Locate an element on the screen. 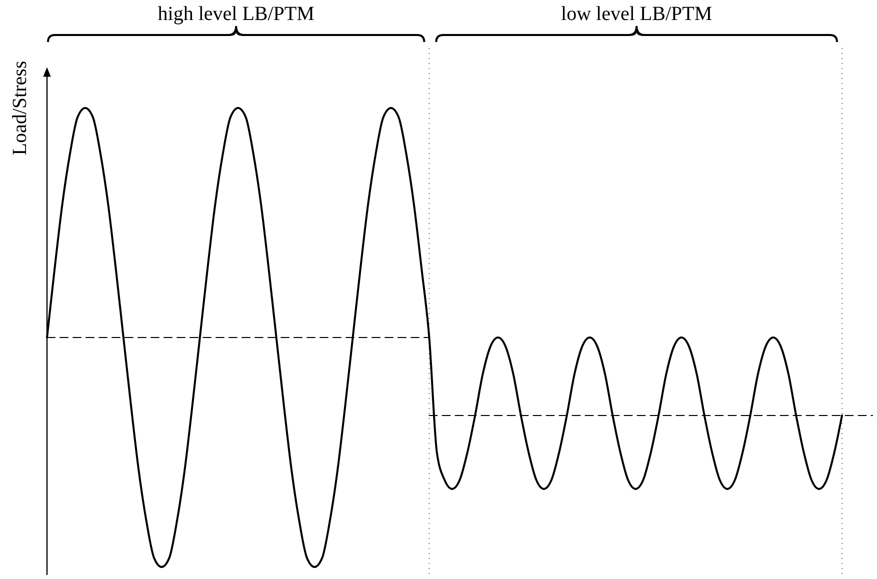 This screenshot has height=579, width=877. text: low level LB/PTM is located at coordinates (636, 14).